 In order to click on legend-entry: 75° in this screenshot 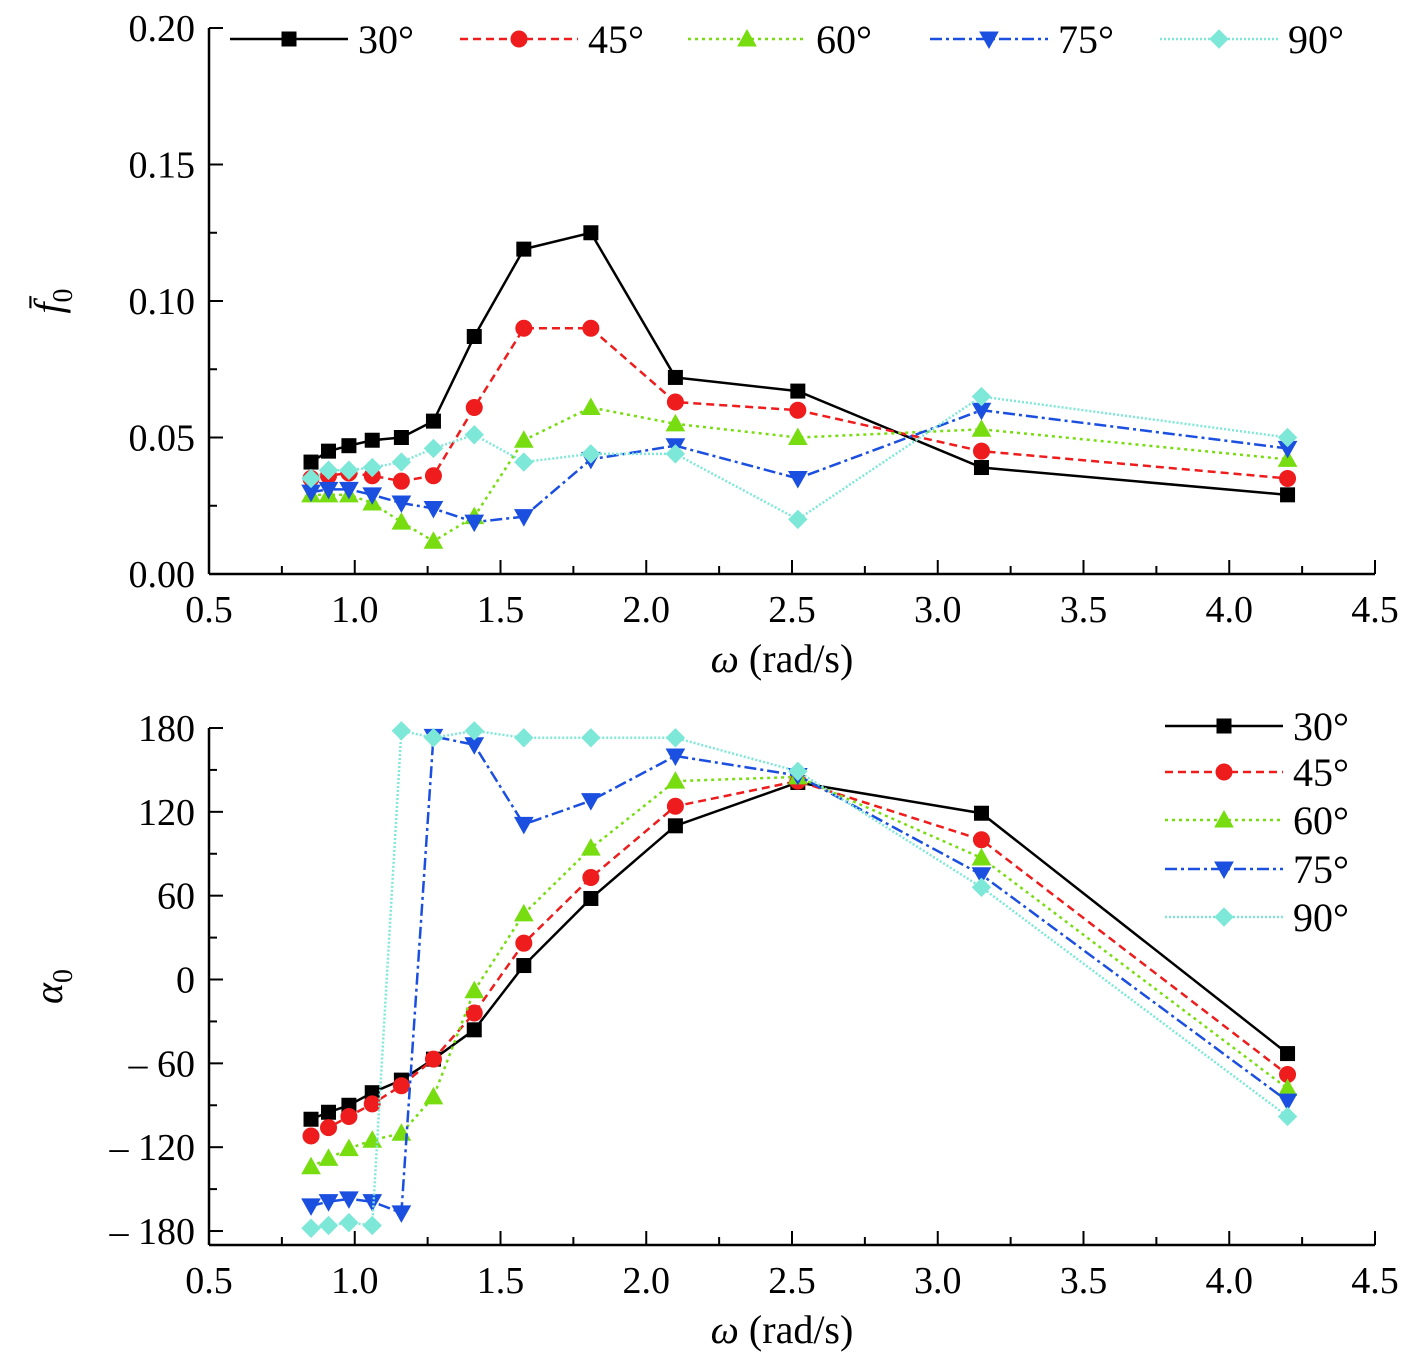, I will do `click(1022, 39)`.